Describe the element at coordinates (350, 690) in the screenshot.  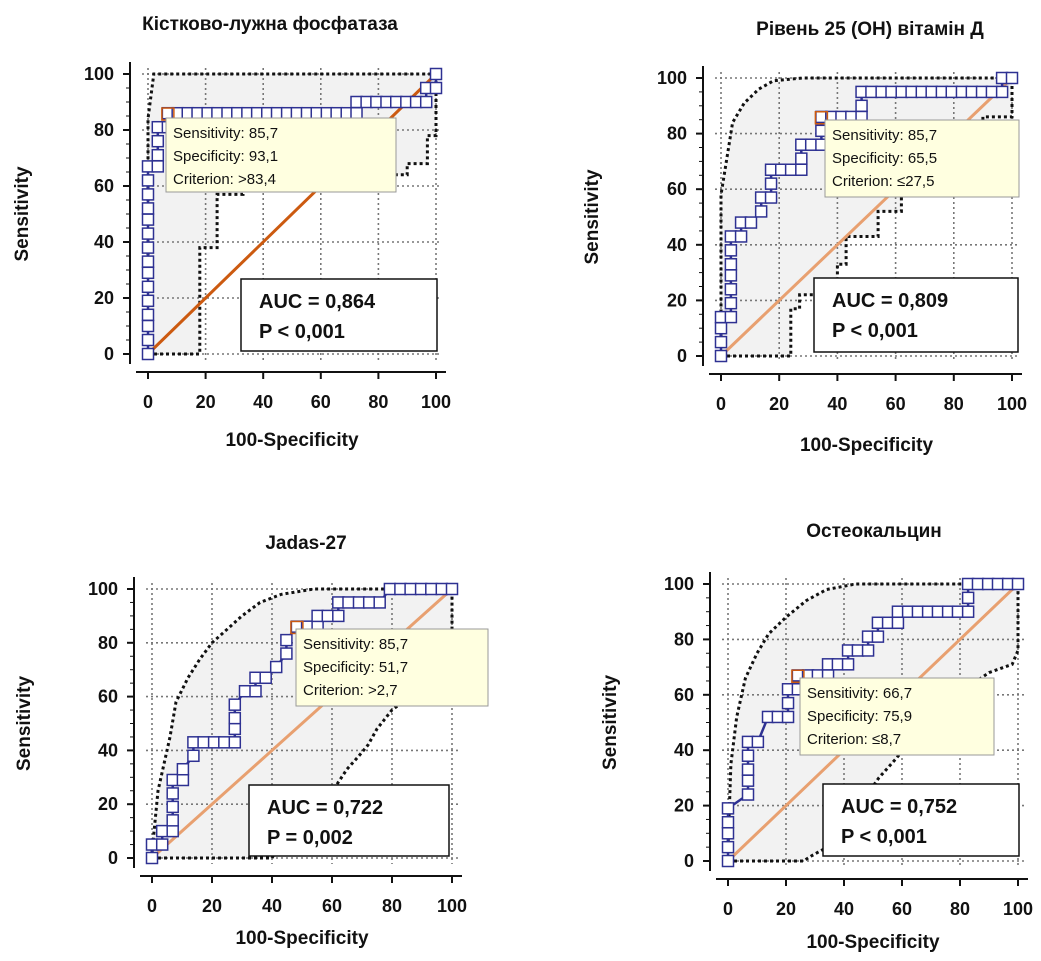
I see `tooltip-line: Criterion: >2,7` at that location.